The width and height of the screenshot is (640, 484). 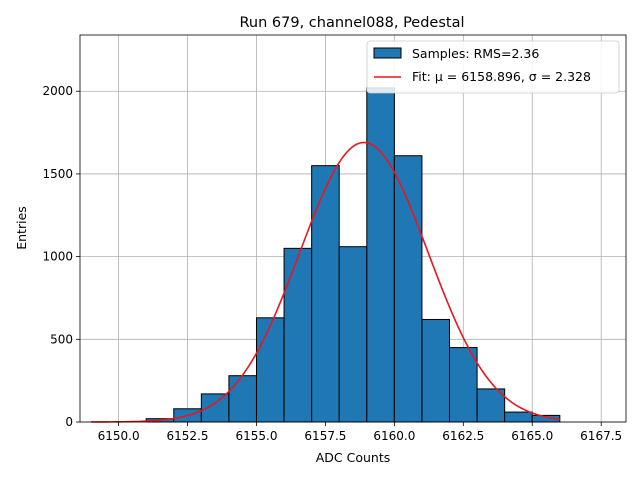 What do you see at coordinates (475, 53) in the screenshot?
I see `legend-label-samples: Samples: RMS=2.36` at bounding box center [475, 53].